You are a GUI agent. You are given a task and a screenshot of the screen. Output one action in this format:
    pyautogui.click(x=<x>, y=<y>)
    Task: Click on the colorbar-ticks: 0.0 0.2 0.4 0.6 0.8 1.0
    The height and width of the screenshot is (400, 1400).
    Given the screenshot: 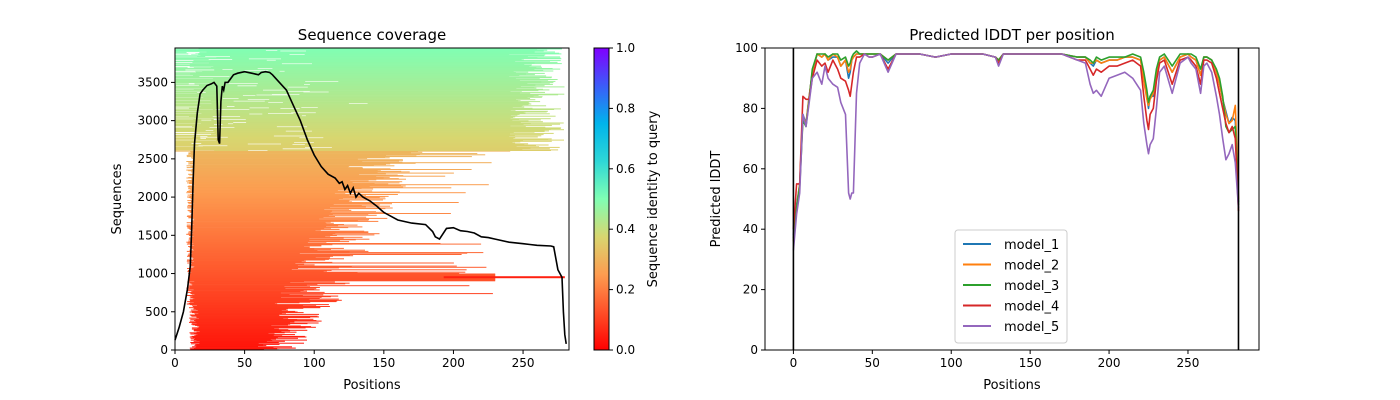 What is the action you would take?
    pyautogui.click(x=622, y=199)
    